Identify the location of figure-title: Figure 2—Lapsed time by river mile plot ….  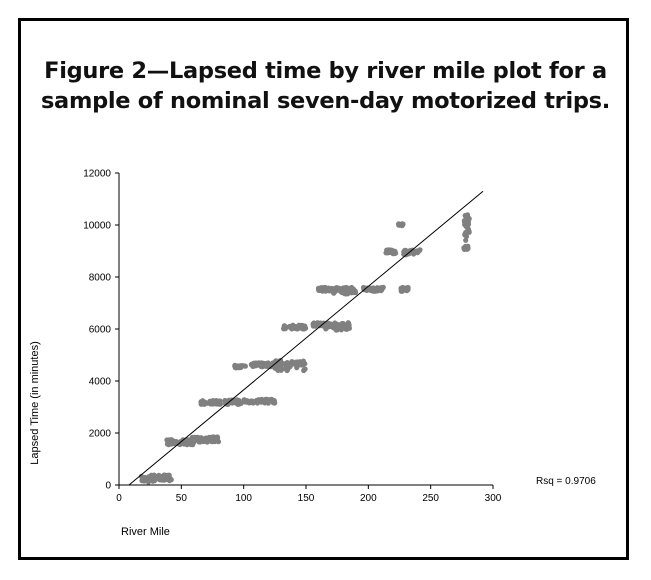
(325, 86).